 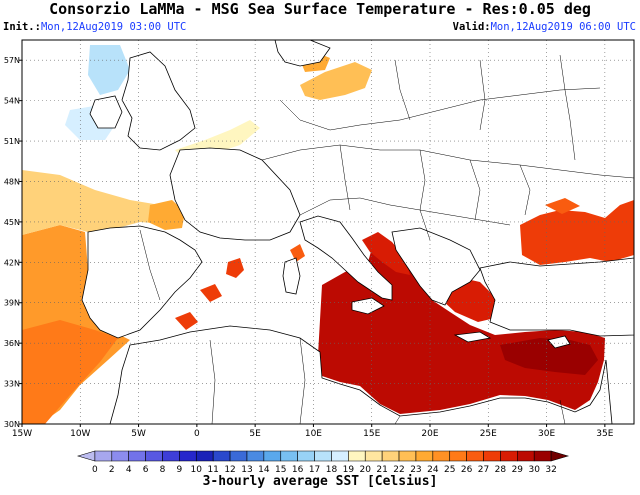 I want to click on lon-tick-label: 30E, so click(x=546, y=434).